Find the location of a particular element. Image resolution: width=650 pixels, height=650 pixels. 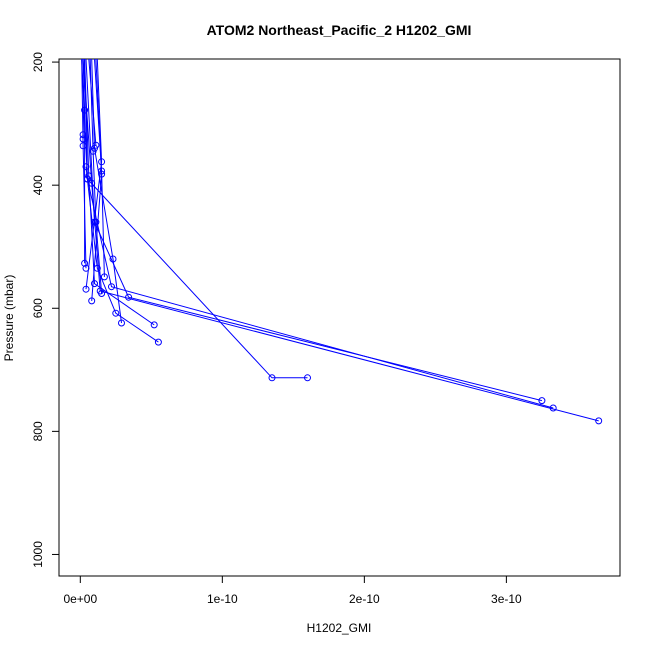

y-tick-label: 800 is located at coordinates (38, 431).